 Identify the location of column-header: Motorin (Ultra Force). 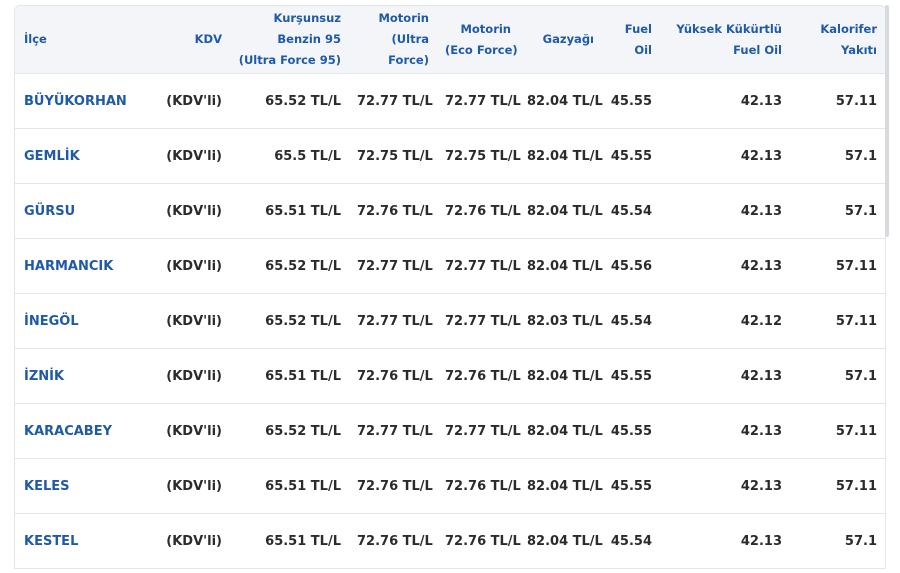
(393, 40).